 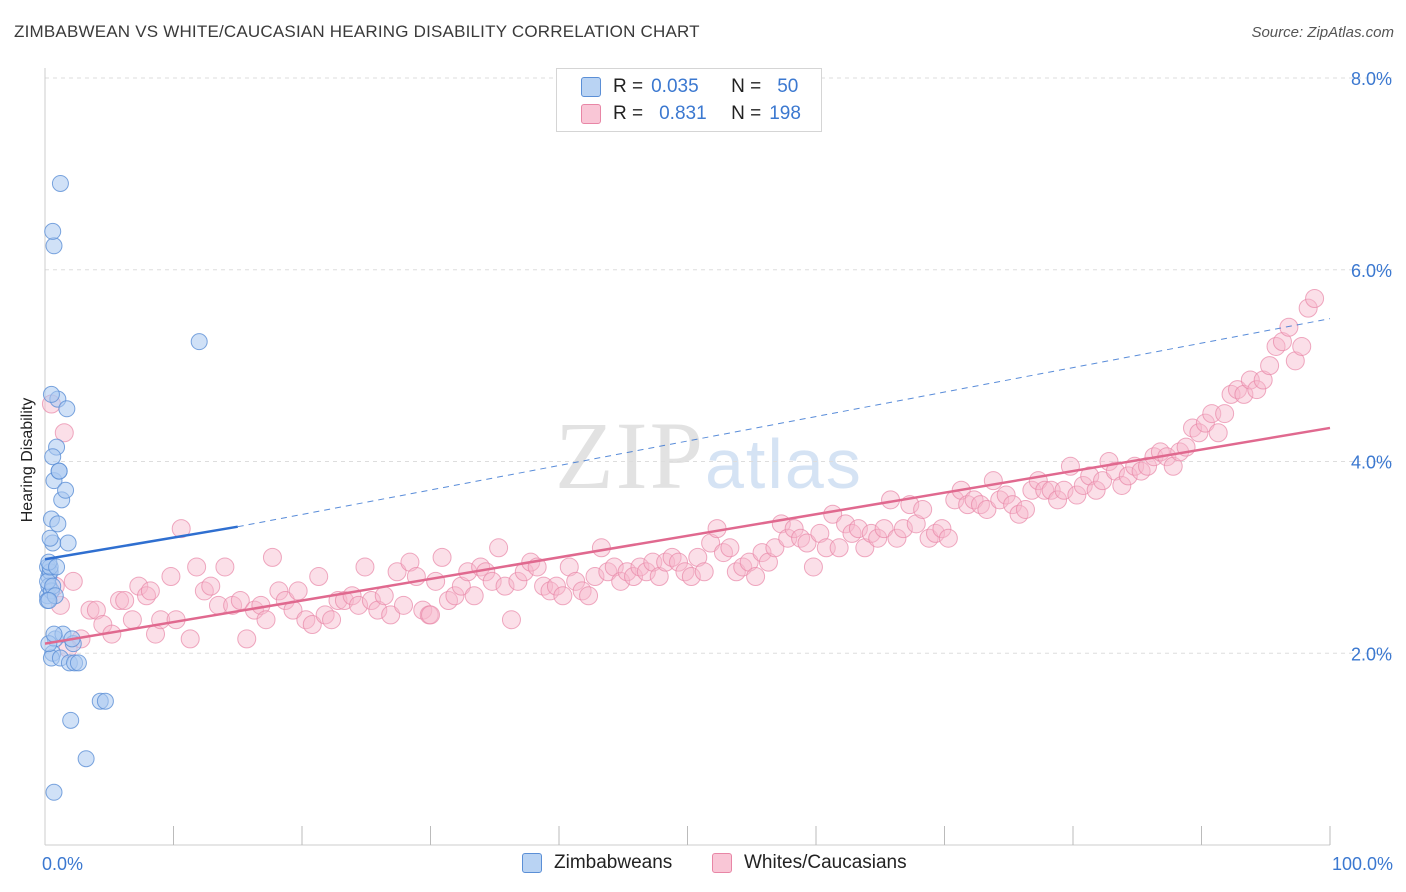 I want to click on watermark: ZIPatlas, so click(x=709, y=455).